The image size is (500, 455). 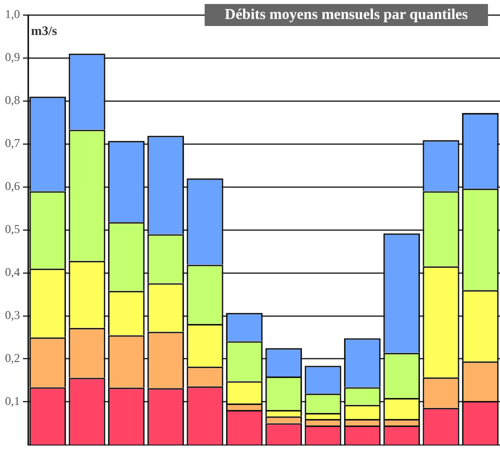 I want to click on y-tick-label: 0,7, so click(x=12, y=143).